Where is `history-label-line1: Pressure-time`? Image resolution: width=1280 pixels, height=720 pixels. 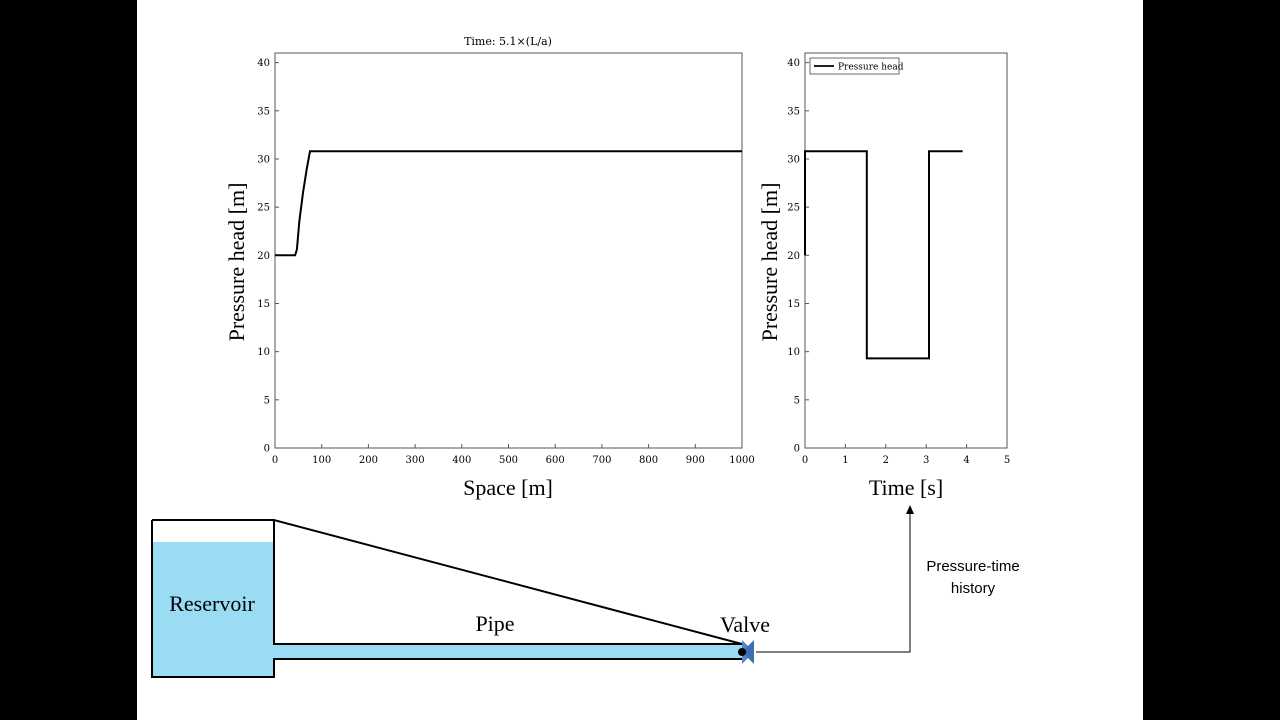 history-label-line1: Pressure-time is located at coordinates (972, 566).